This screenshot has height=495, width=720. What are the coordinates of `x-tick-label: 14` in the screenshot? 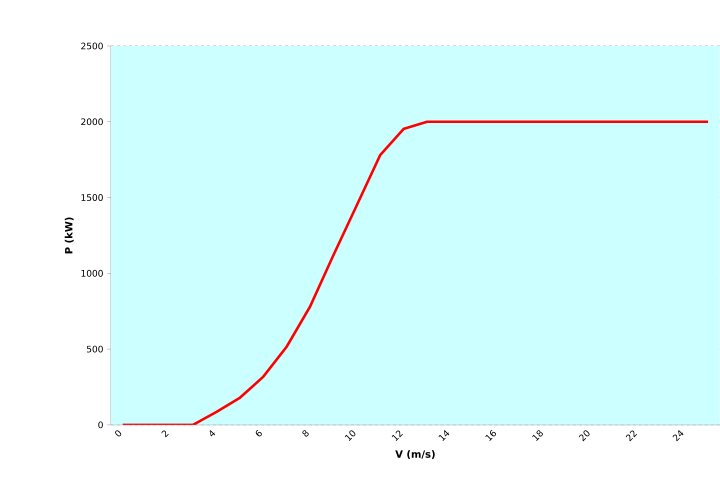 It's located at (444, 436).